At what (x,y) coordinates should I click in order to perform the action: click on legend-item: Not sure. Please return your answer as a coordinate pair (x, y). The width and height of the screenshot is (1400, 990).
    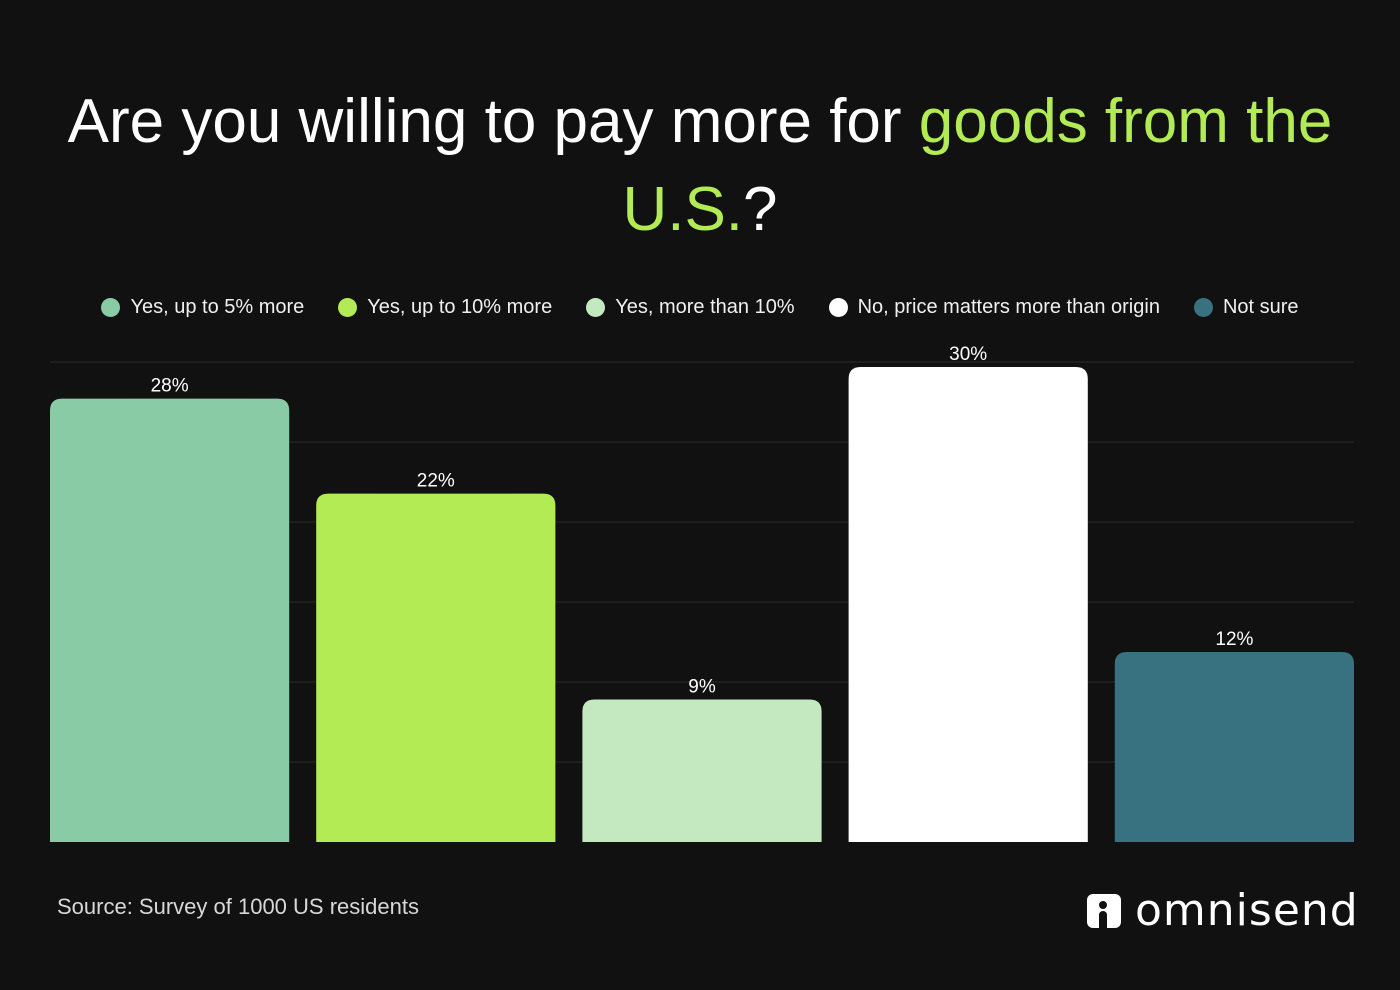
    Looking at the image, I should click on (1246, 307).